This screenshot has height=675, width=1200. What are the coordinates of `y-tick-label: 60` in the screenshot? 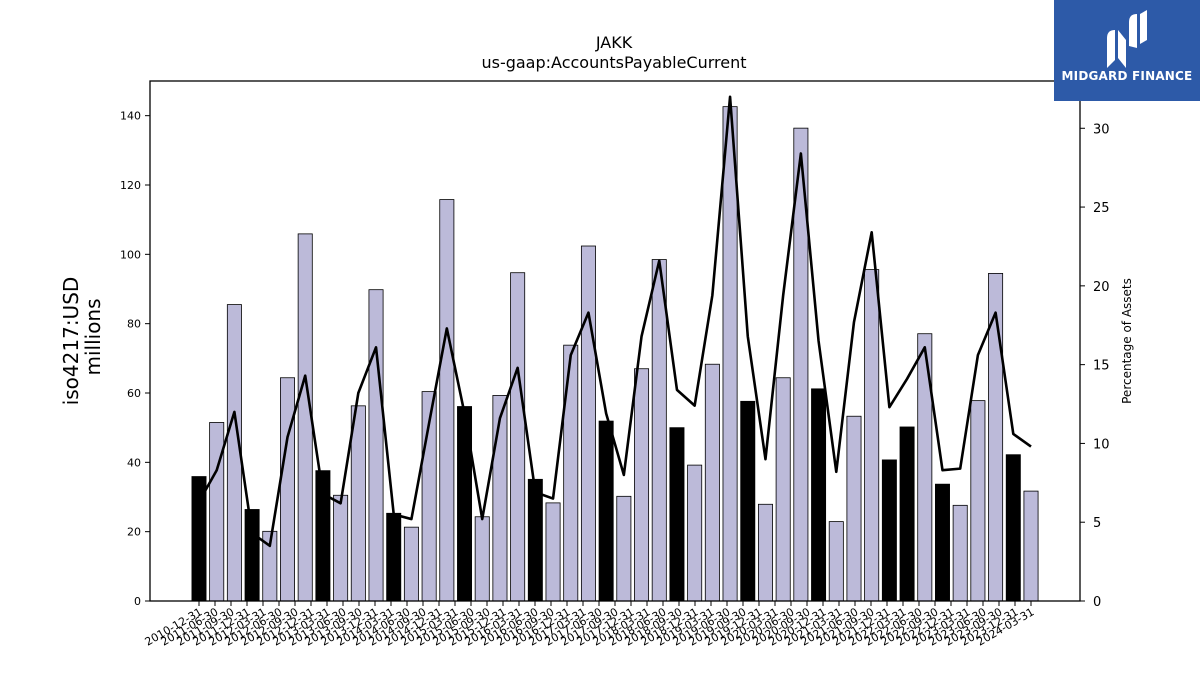 It's located at (134, 393).